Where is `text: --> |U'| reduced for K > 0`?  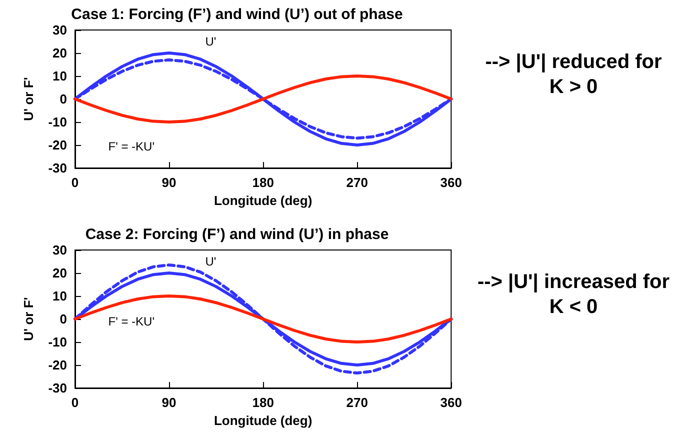 text: --> |U'| reduced for K > 0 is located at coordinates (573, 75).